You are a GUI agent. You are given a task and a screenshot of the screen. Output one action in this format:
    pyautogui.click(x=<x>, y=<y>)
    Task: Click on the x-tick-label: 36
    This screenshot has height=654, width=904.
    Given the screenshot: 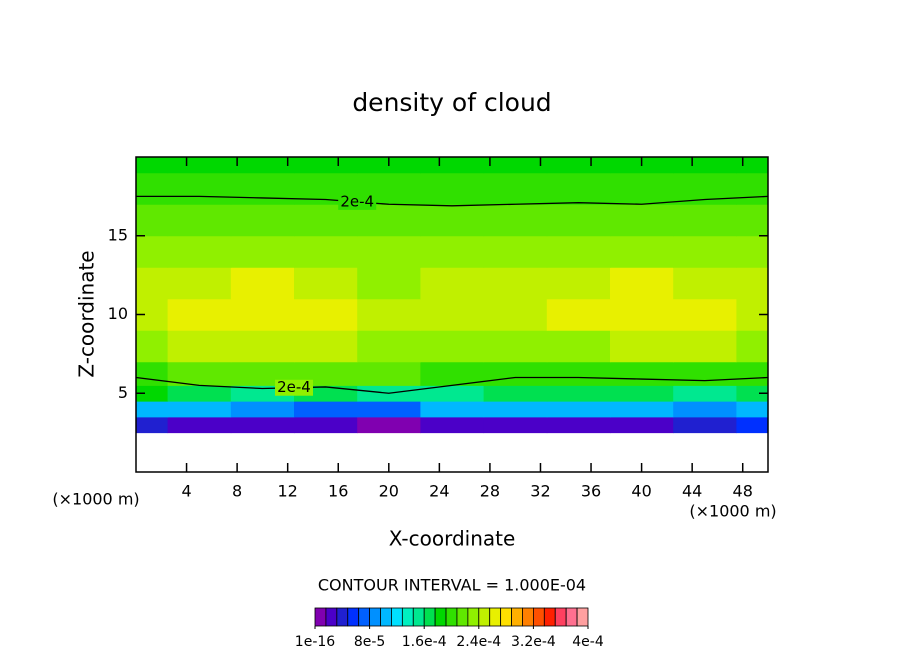 What is the action you would take?
    pyautogui.click(x=591, y=491)
    